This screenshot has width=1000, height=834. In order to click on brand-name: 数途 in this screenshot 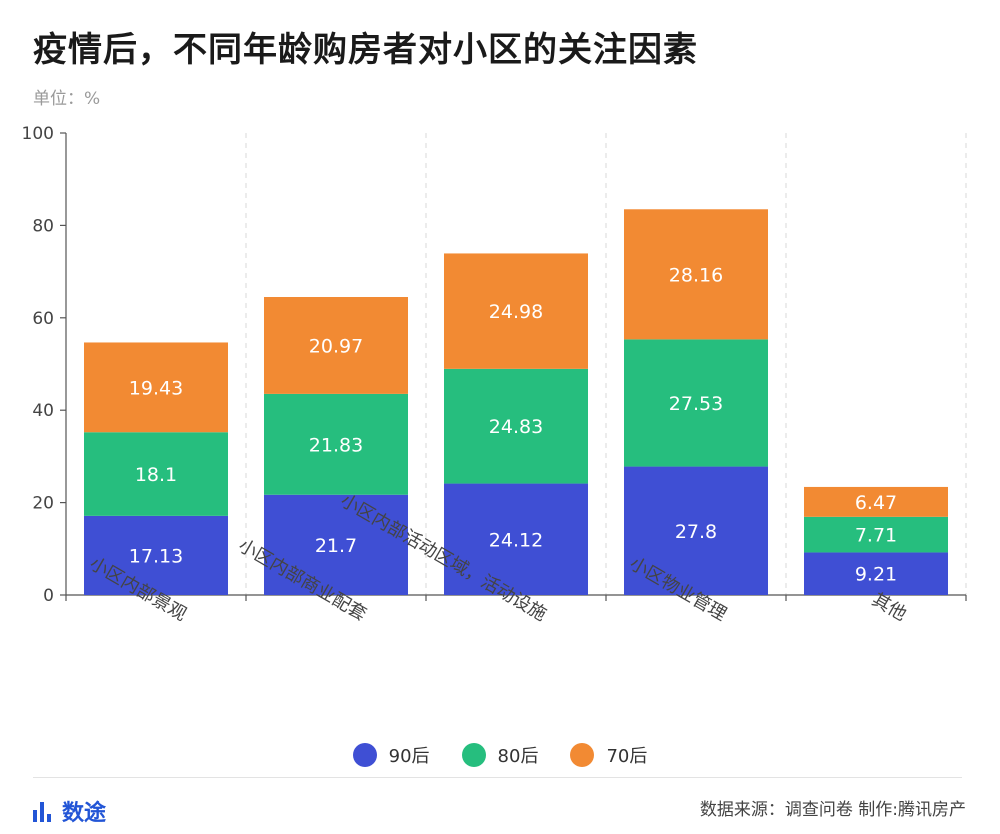, I will do `click(84, 813)`.